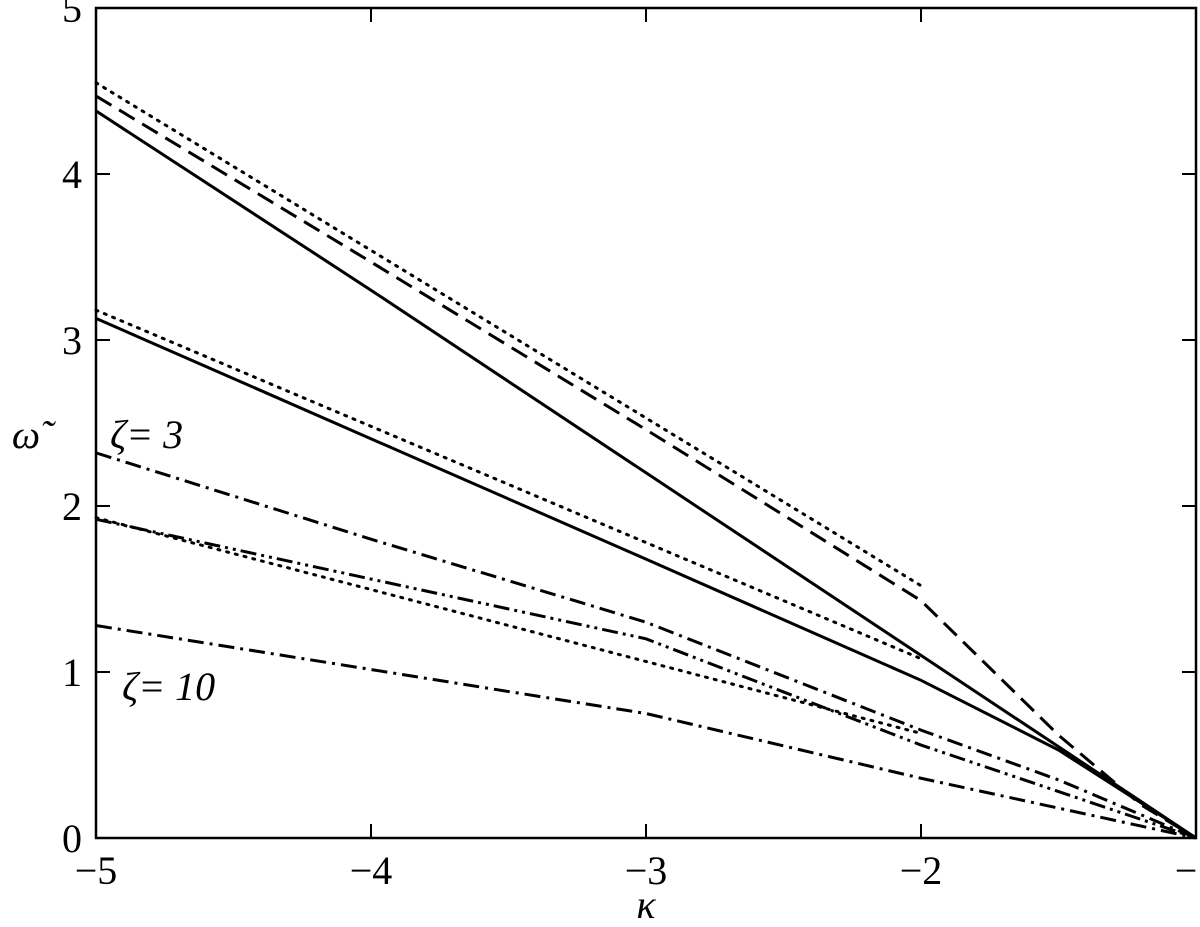 The image size is (1200, 927). What do you see at coordinates (646, 904) in the screenshot?
I see `x-axis-label: κ` at bounding box center [646, 904].